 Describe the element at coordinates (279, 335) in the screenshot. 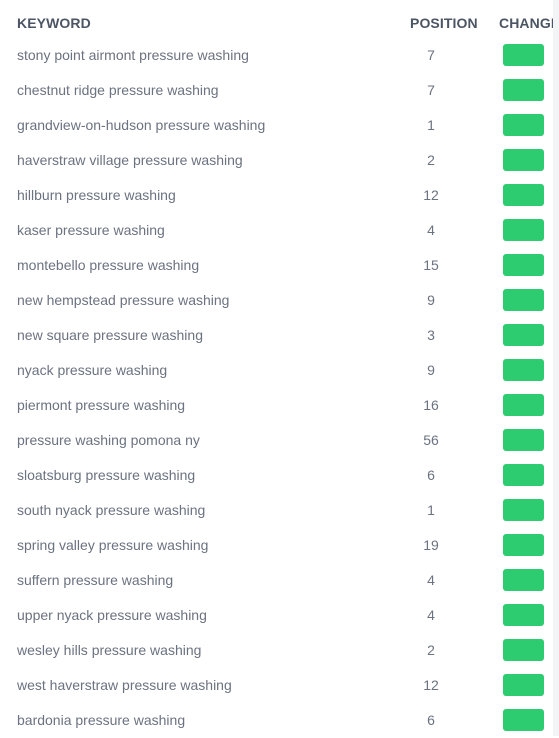

I see `table-row: new square pressure washing 3` at that location.